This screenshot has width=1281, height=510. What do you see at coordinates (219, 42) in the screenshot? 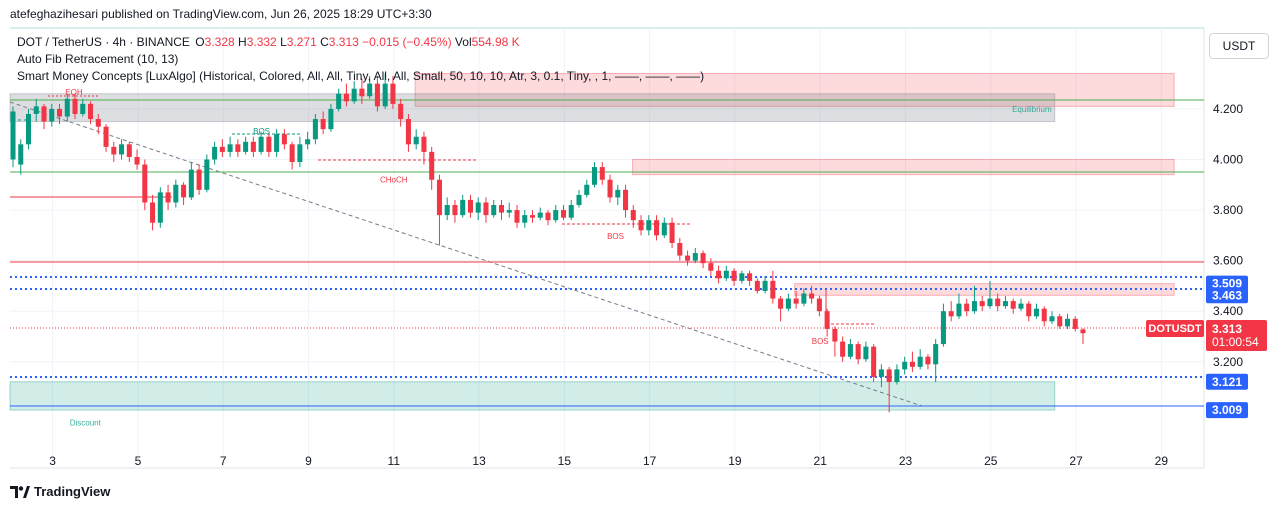
I see `open-value: 3.328` at bounding box center [219, 42].